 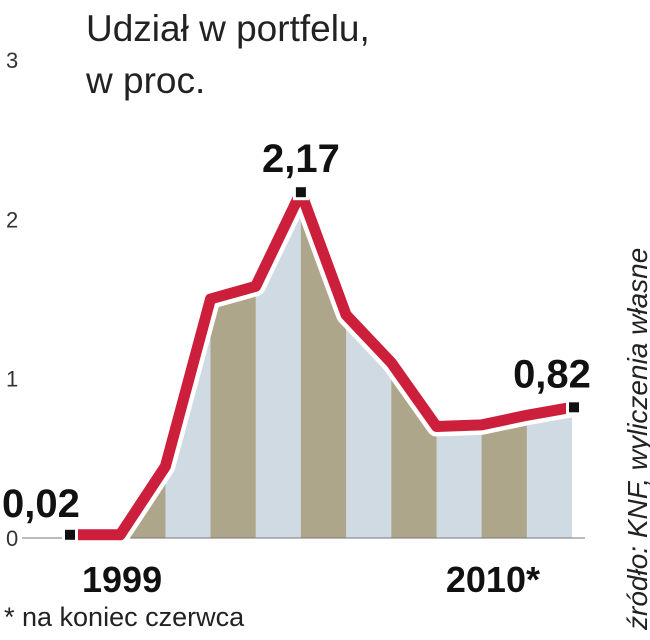 What do you see at coordinates (146, 80) in the screenshot?
I see `chart-subtitle: w proc.` at bounding box center [146, 80].